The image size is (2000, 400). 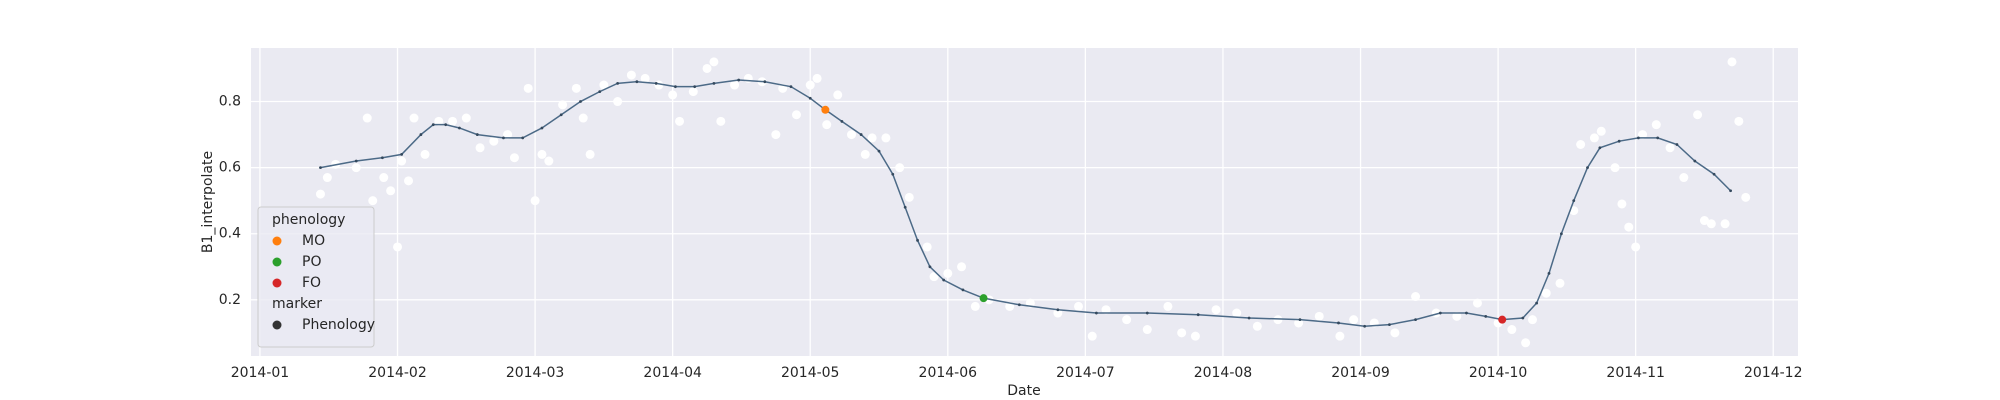 I want to click on legend-label: FO, so click(x=311, y=283).